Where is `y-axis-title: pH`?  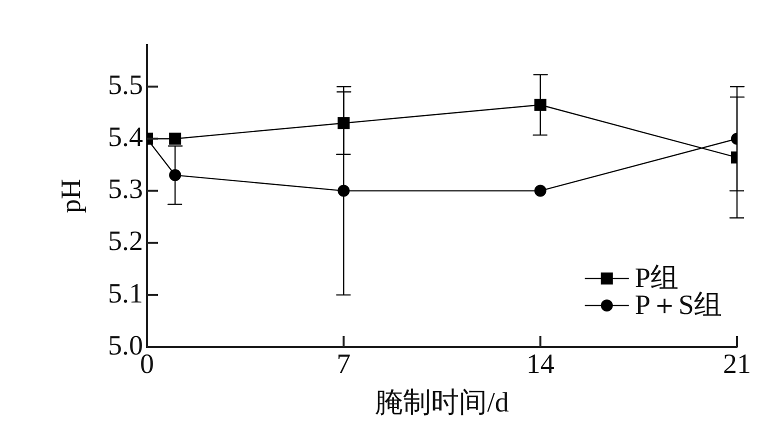
y-axis-title: pH is located at coordinates (72, 196).